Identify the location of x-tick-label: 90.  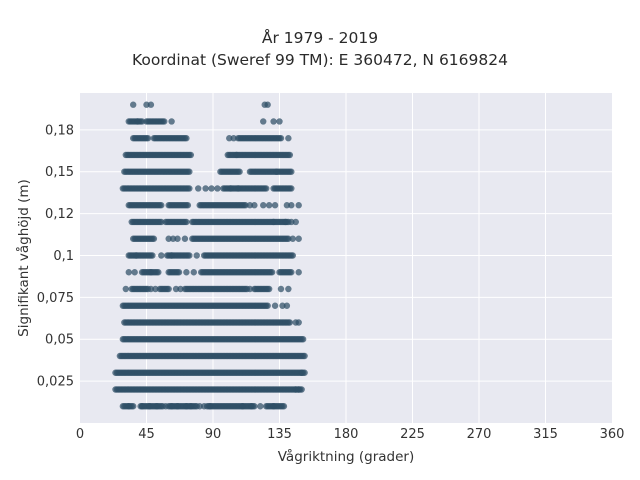
(213, 434).